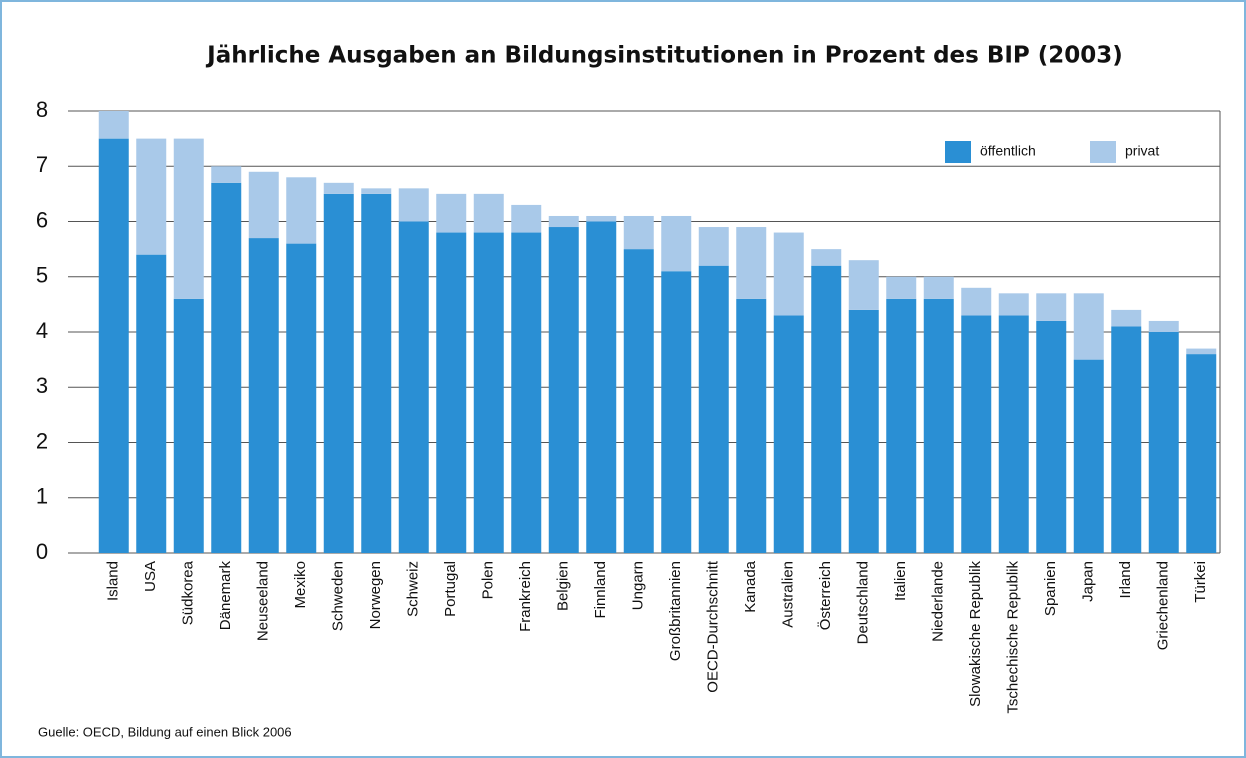 The width and height of the screenshot is (1246, 758). What do you see at coordinates (975, 634) in the screenshot?
I see `x-tick-label: Slowakische Republik` at bounding box center [975, 634].